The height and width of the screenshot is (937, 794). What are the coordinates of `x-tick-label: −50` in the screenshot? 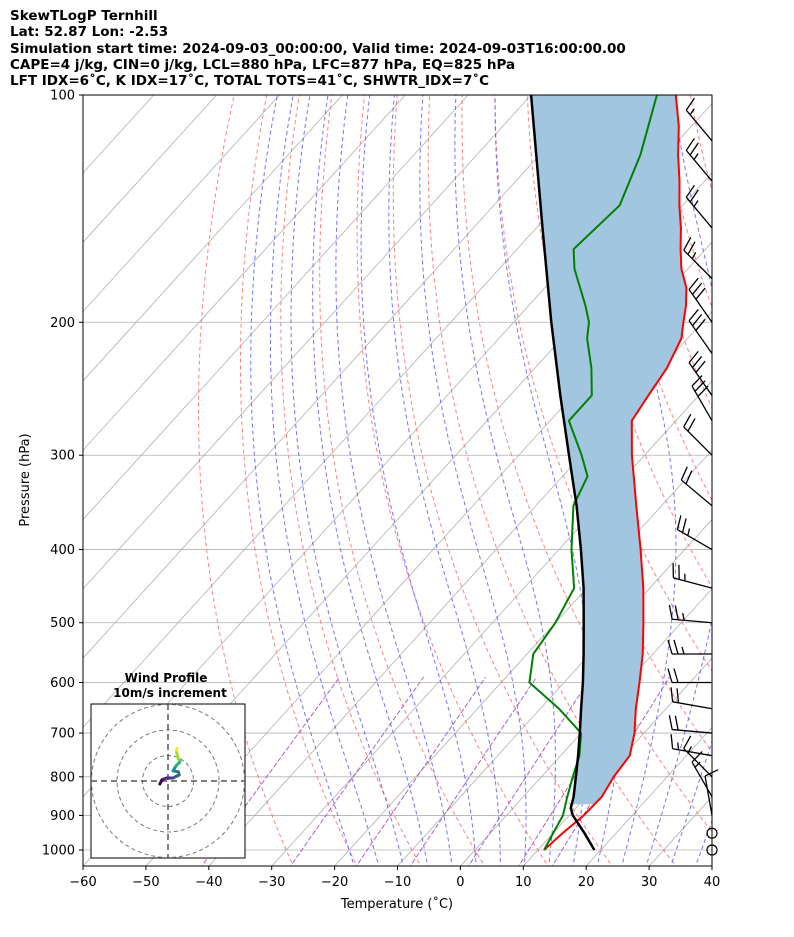 It's located at (145, 882).